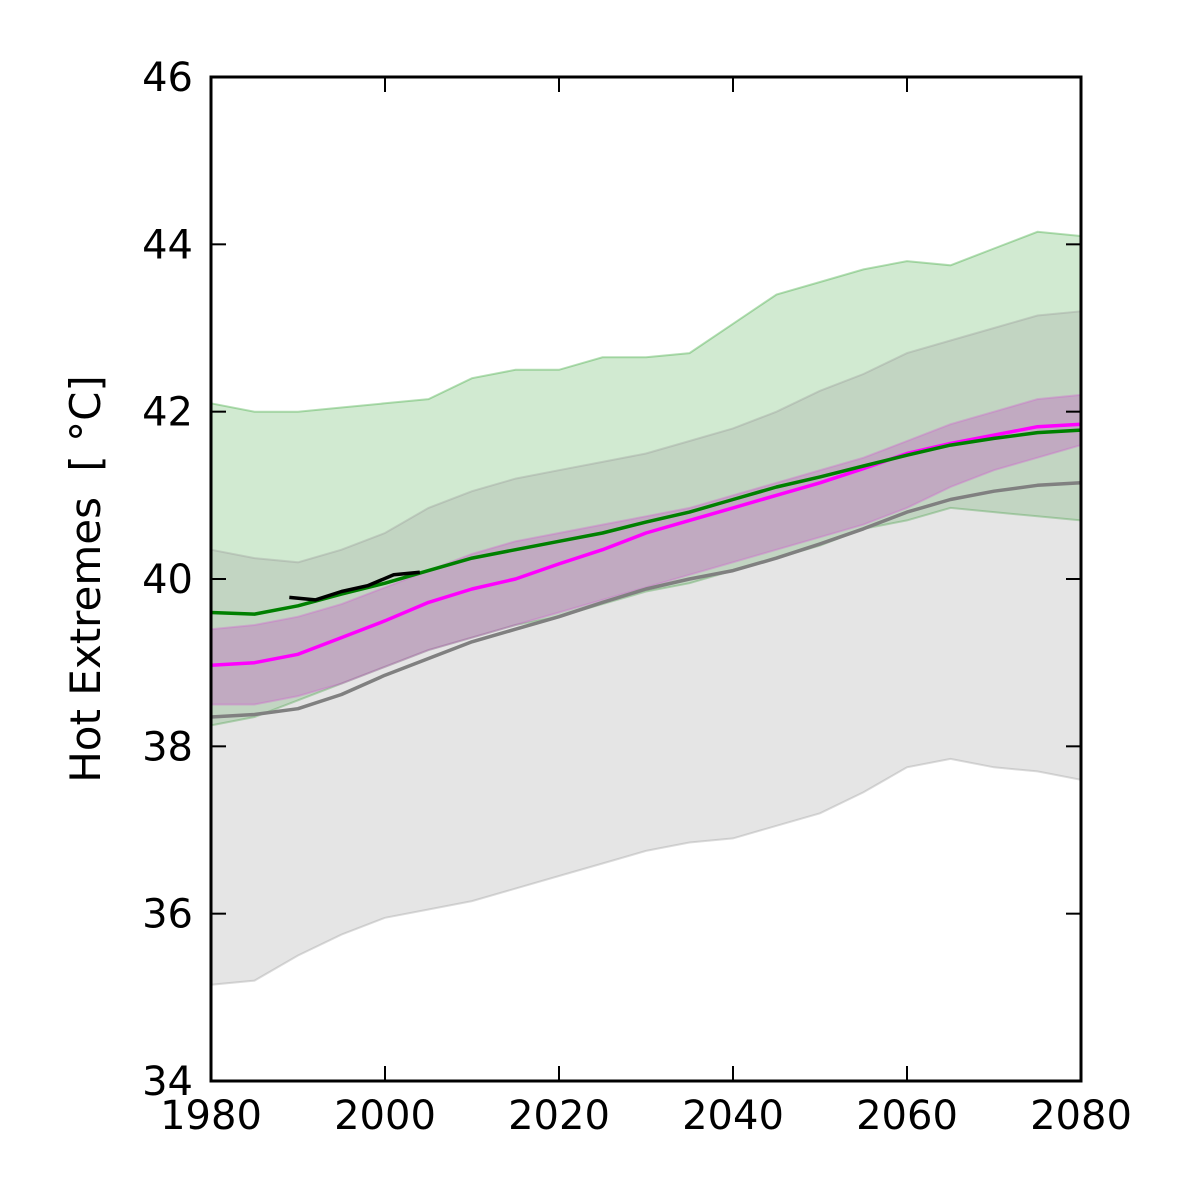 The height and width of the screenshot is (1200, 1200). Describe the element at coordinates (85, 423) in the screenshot. I see `y-axis-label-unit: [ °C]` at that location.